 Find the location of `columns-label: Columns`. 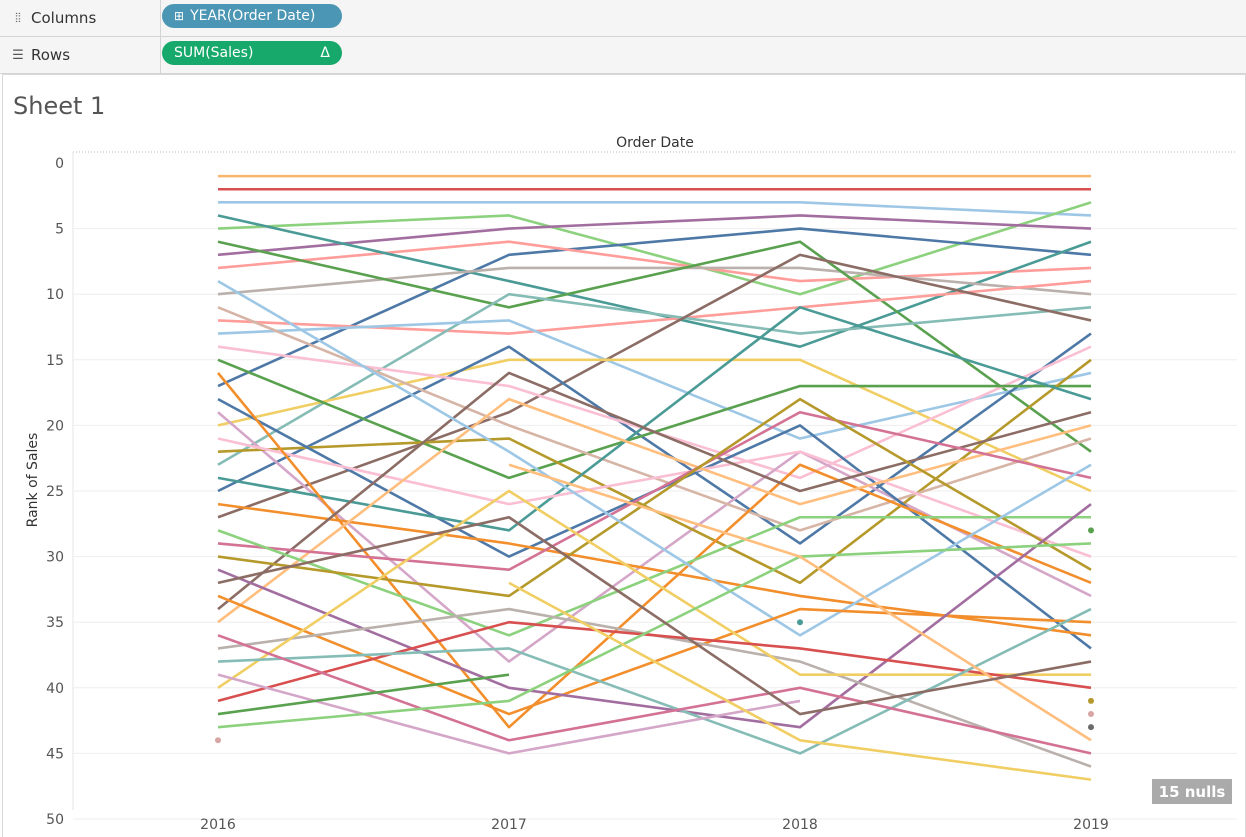

columns-label: Columns is located at coordinates (64, 18).